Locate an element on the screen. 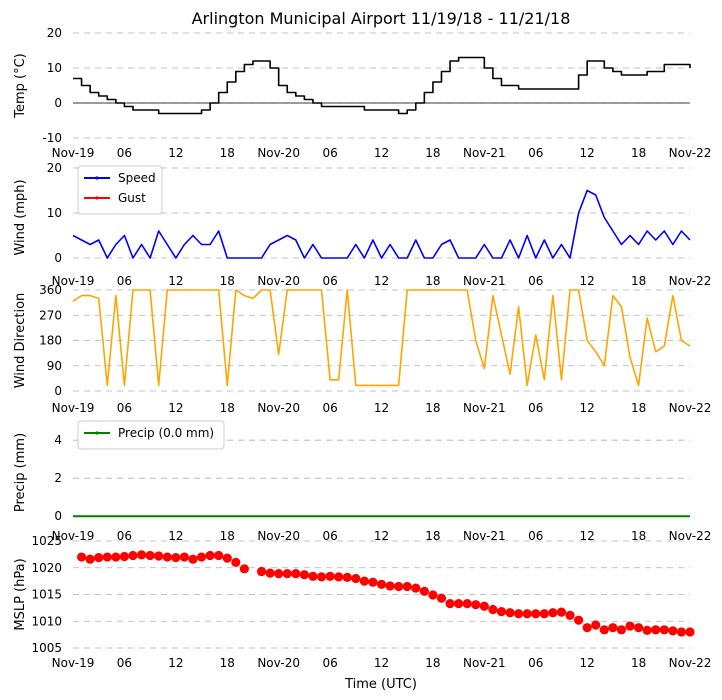 This screenshot has height=700, width=722. direction-x-tick-label: Nov-20 is located at coordinates (278, 408).